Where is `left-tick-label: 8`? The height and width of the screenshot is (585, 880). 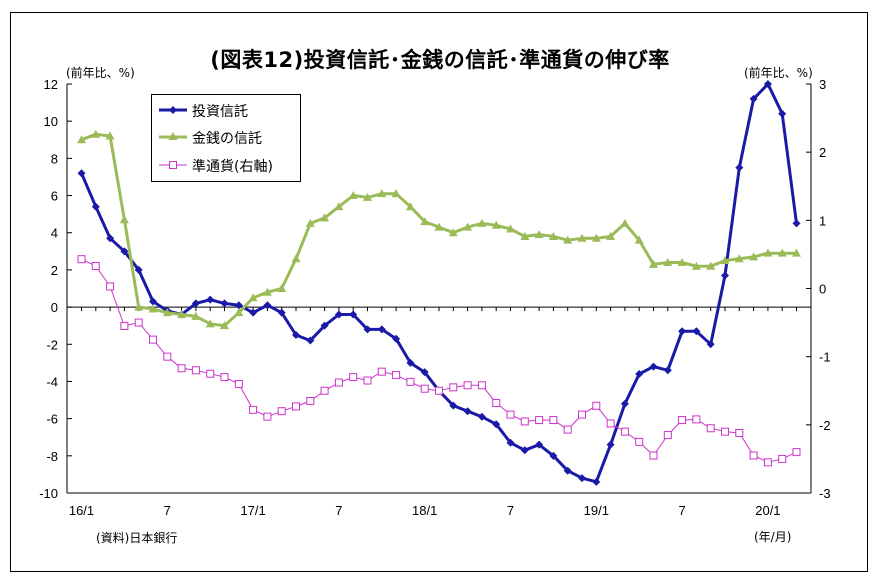 left-tick-label: 8 is located at coordinates (54, 158).